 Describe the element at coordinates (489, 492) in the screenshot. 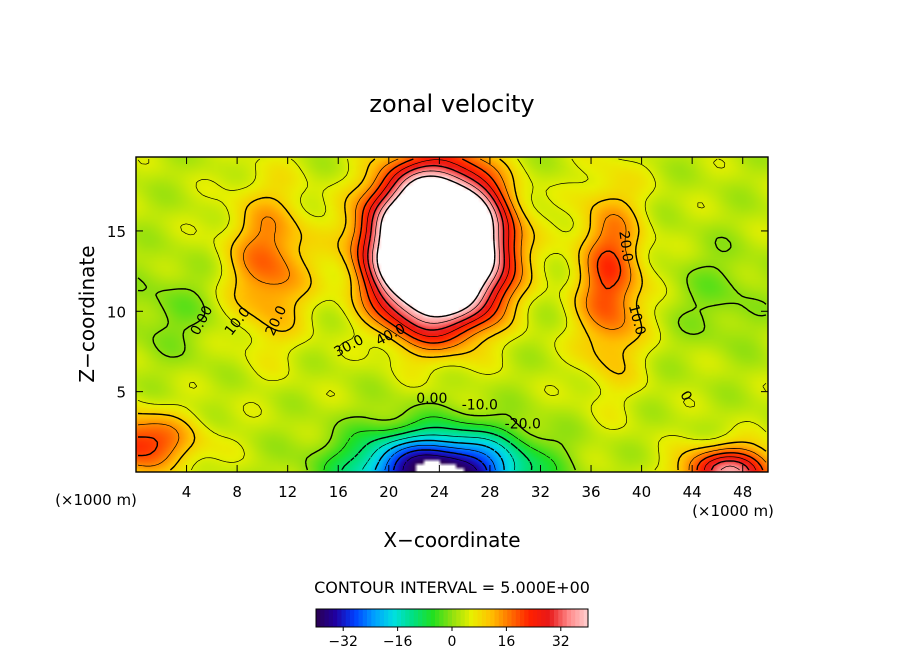

I see `x-tick-label: 28` at that location.